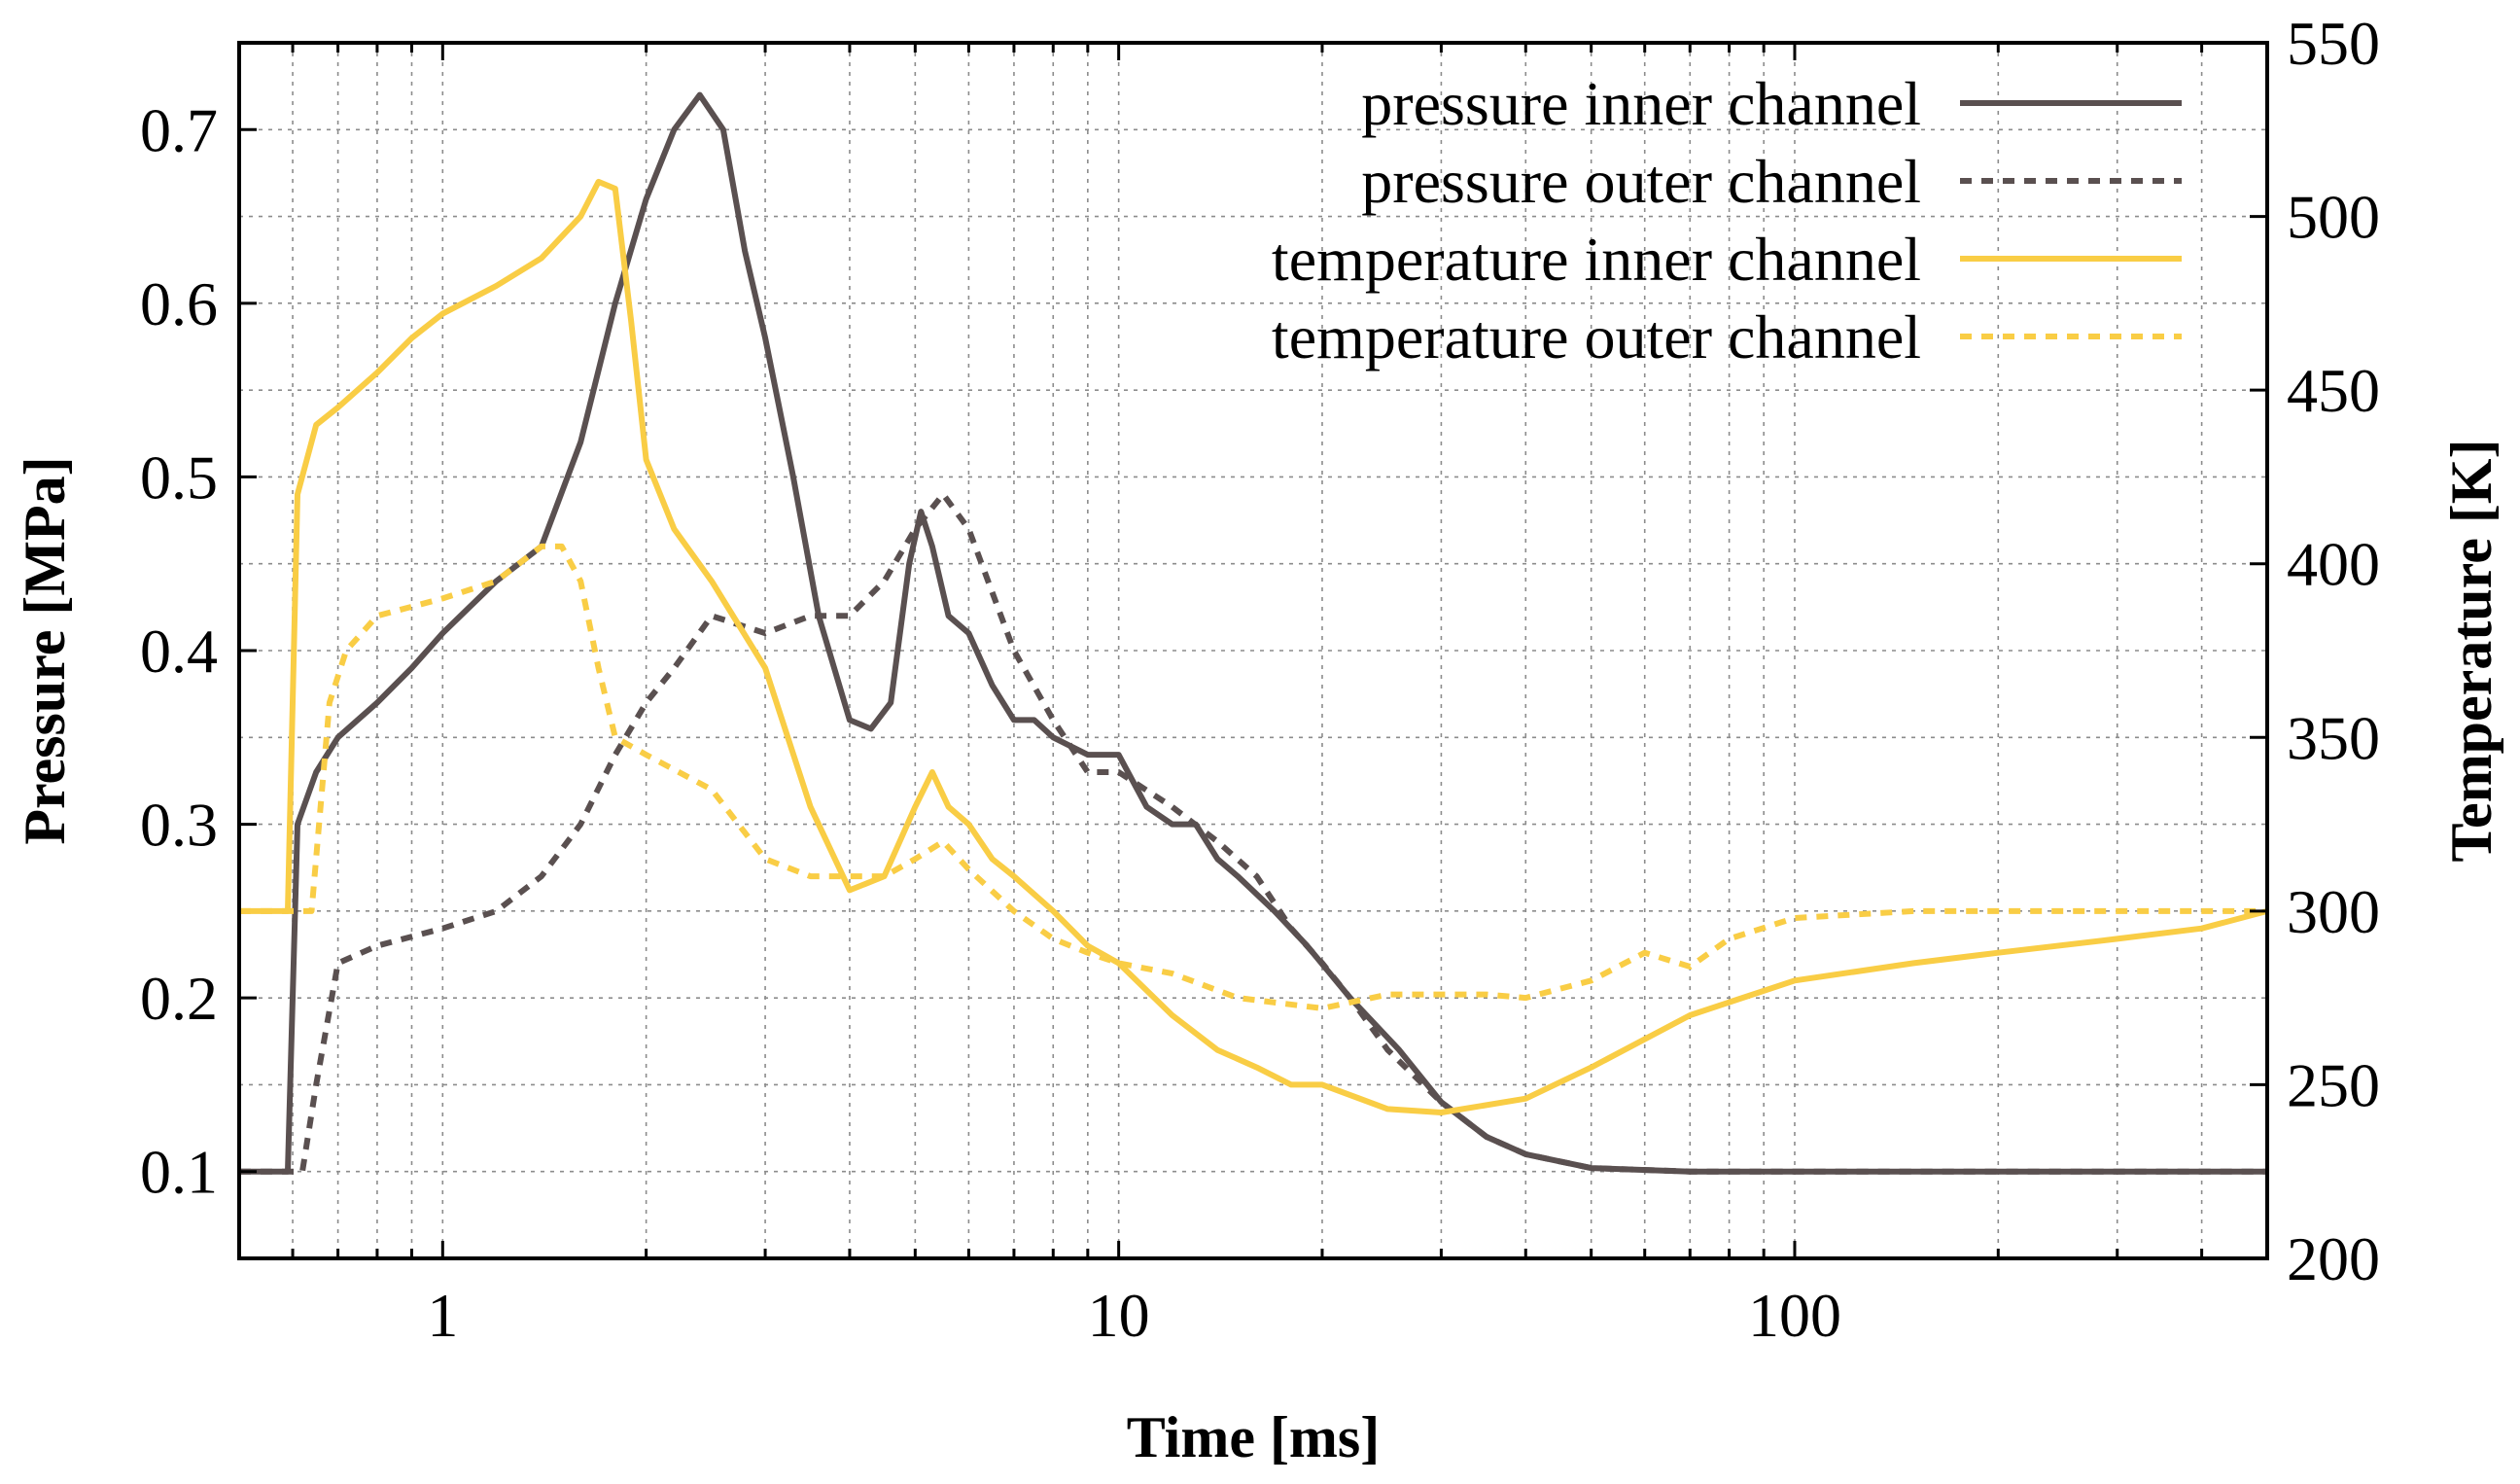 Image resolution: width=2520 pixels, height=1484 pixels. Describe the element at coordinates (2333, 738) in the screenshot. I see `right-y-tick-label: 350` at that location.